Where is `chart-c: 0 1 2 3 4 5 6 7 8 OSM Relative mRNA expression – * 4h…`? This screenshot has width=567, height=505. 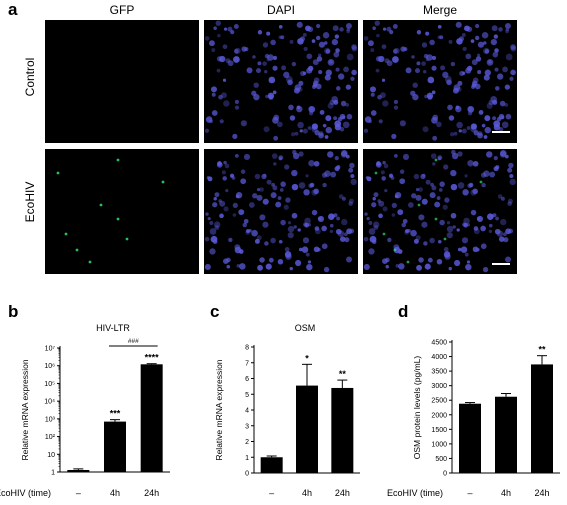
chart-c: 0 1 2 3 4 5 6 7 8 OSM Relative mRNA expression – * 4h… is located at coordinates (287, 410).